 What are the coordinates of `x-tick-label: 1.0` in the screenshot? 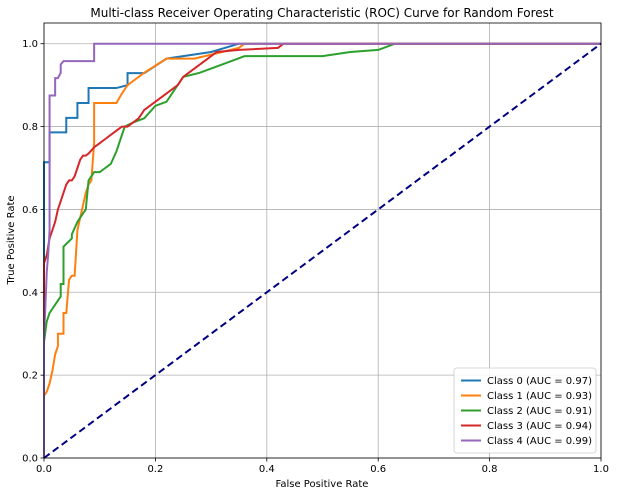 It's located at (601, 469).